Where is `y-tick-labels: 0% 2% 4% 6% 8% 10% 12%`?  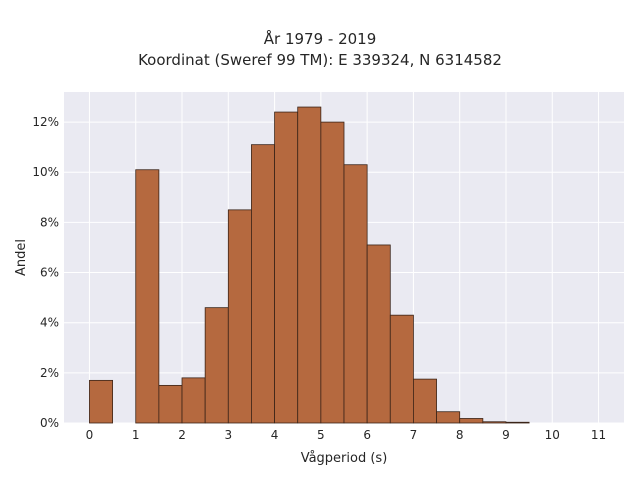
y-tick-labels: 0% 2% 4% 6% 8% 10% 12% is located at coordinates (45, 272).